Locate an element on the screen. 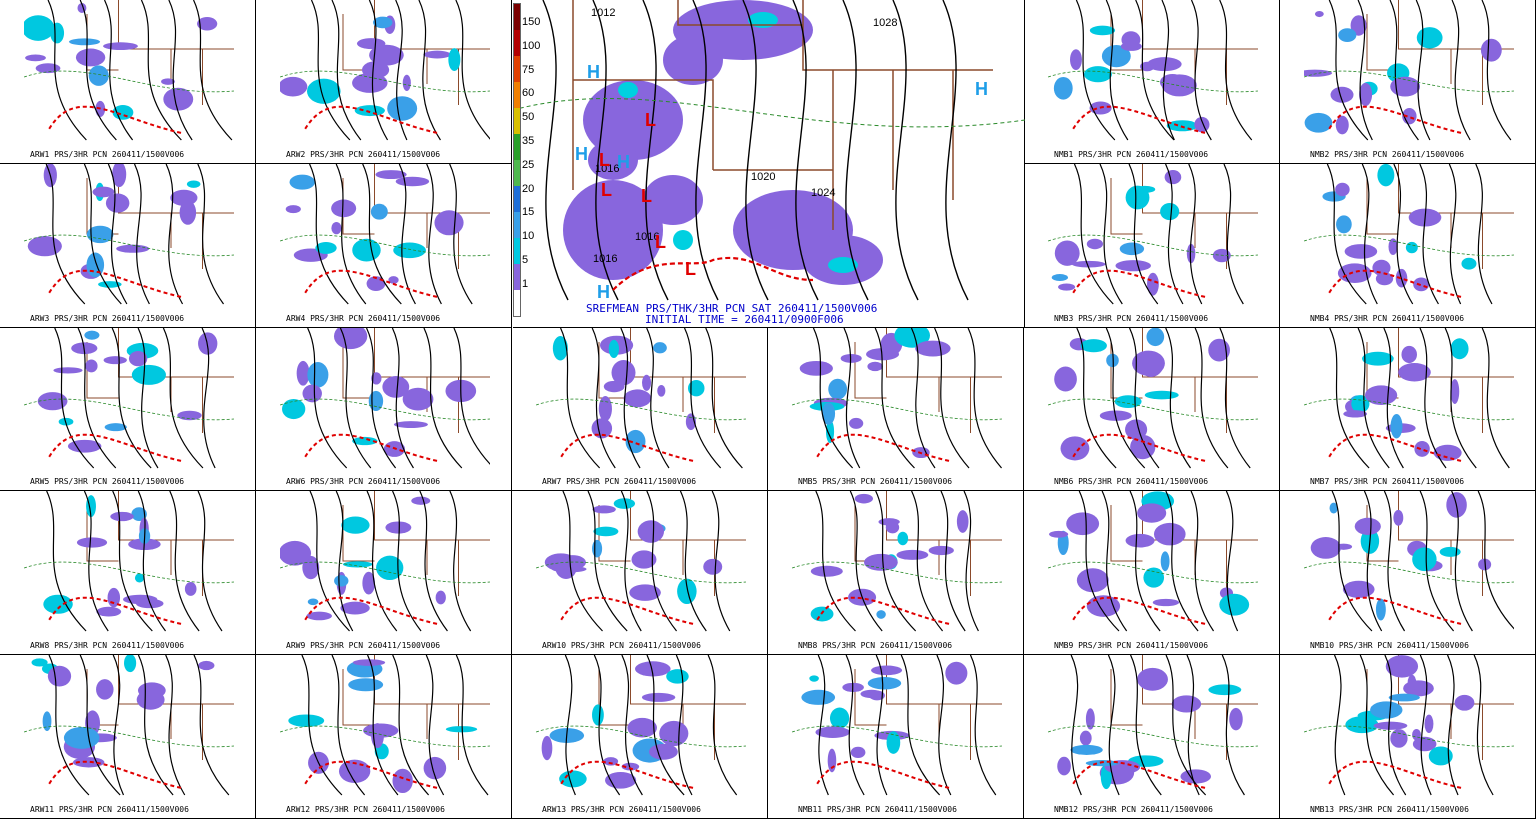 This screenshot has height=819, width=1536. colorbar-label: 10 is located at coordinates (528, 236).